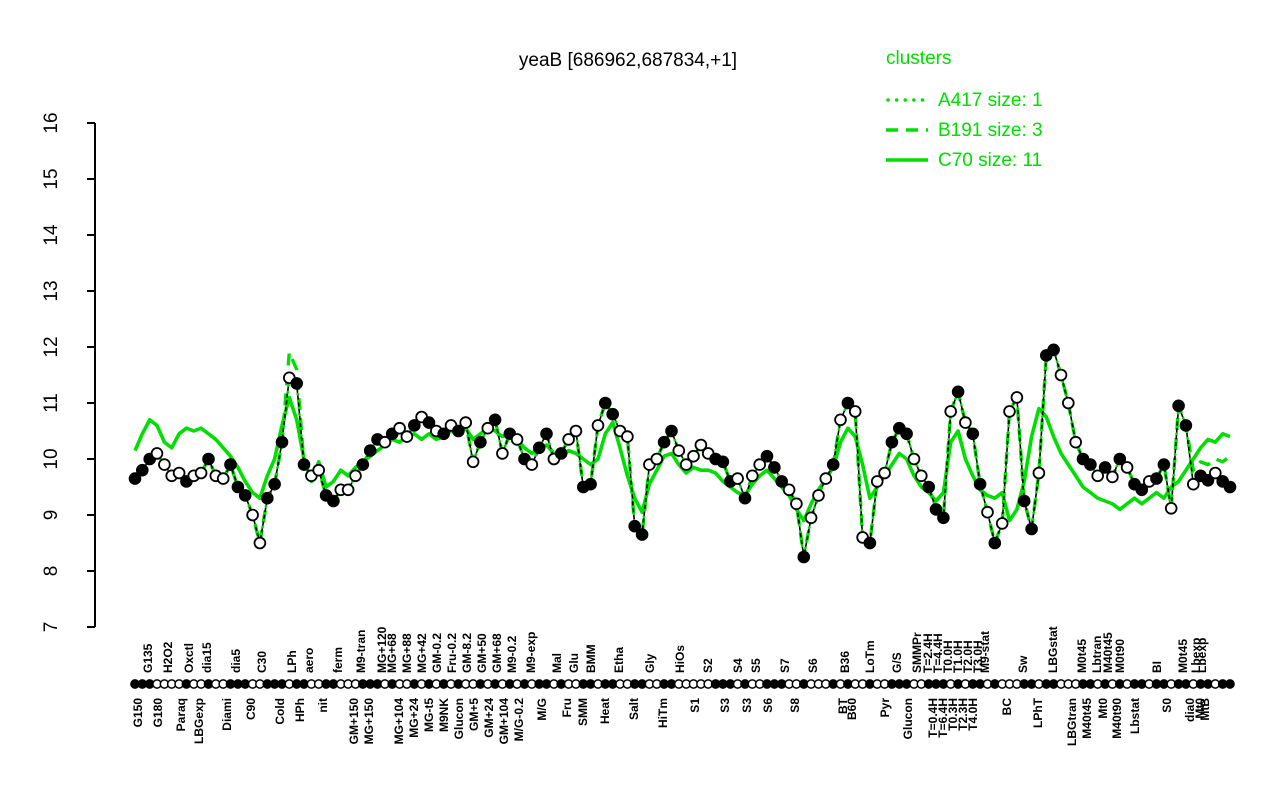  What do you see at coordinates (756, 665) in the screenshot?
I see `condition-label-top: S5` at bounding box center [756, 665].